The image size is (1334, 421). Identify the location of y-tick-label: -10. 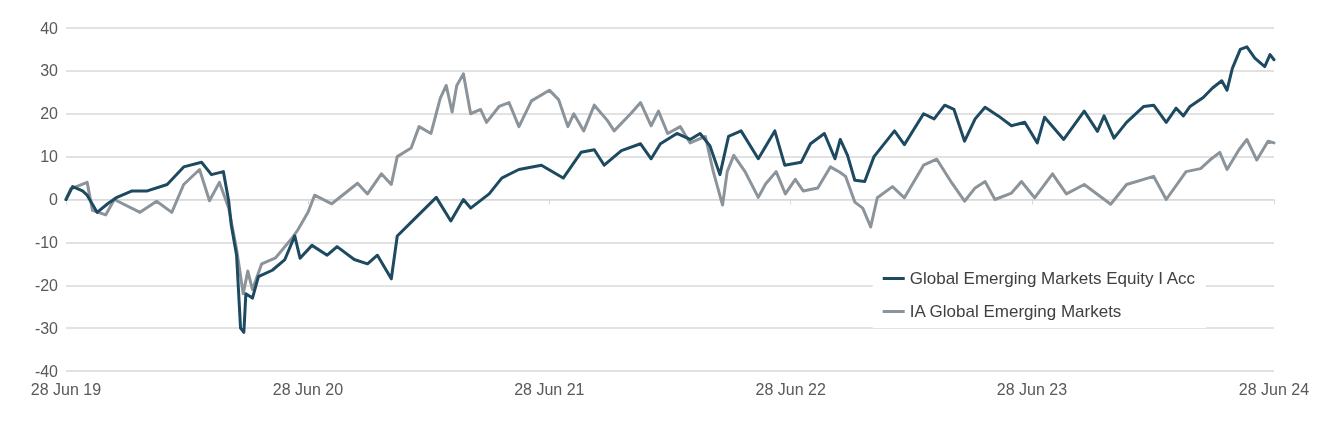
(46, 242).